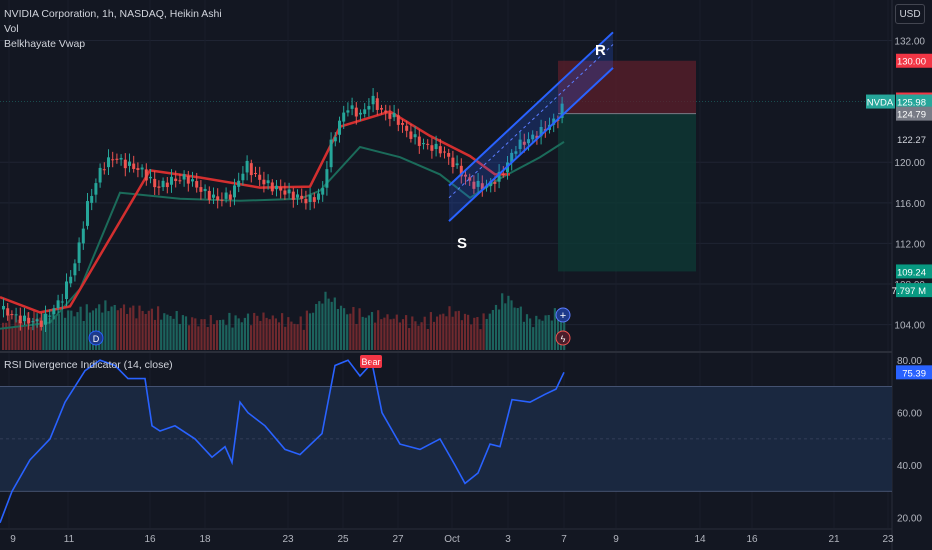 The width and height of the screenshot is (932, 550). I want to click on currency-button: USD, so click(910, 14).